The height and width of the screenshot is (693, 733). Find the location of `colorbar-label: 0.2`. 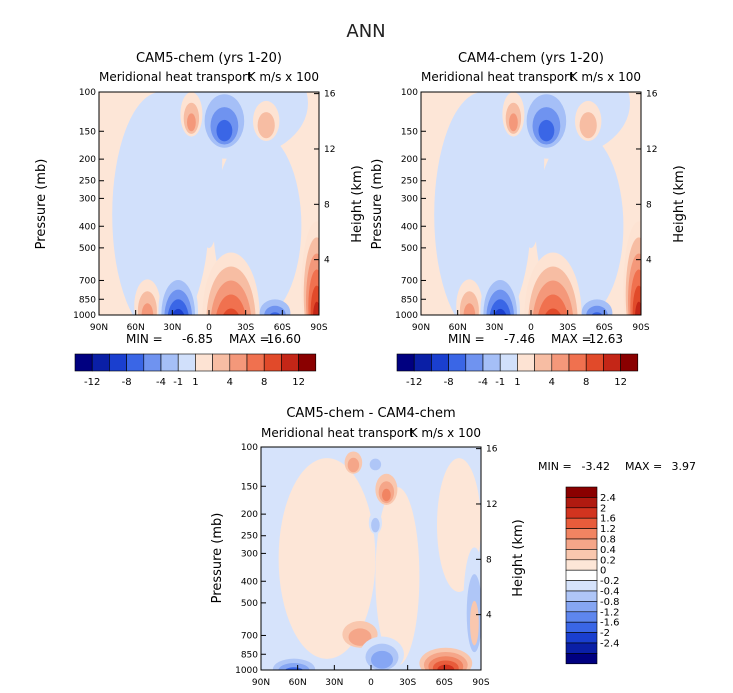

colorbar-label: 0.2 is located at coordinates (608, 560).